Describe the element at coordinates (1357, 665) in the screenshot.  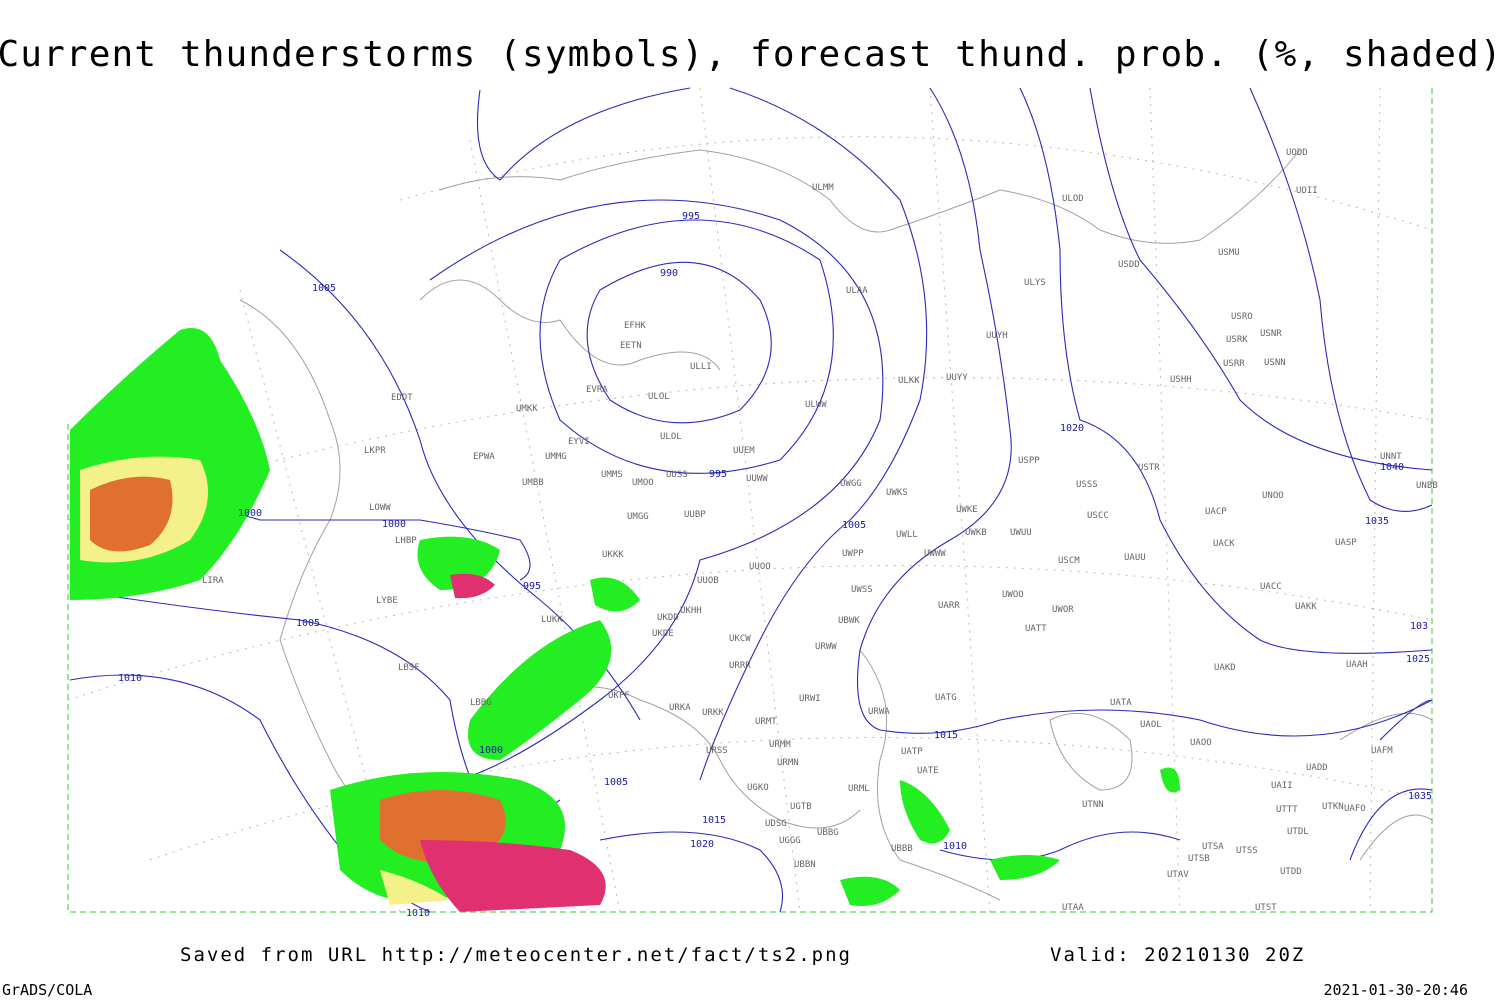
I see `station-label: UAAH` at that location.